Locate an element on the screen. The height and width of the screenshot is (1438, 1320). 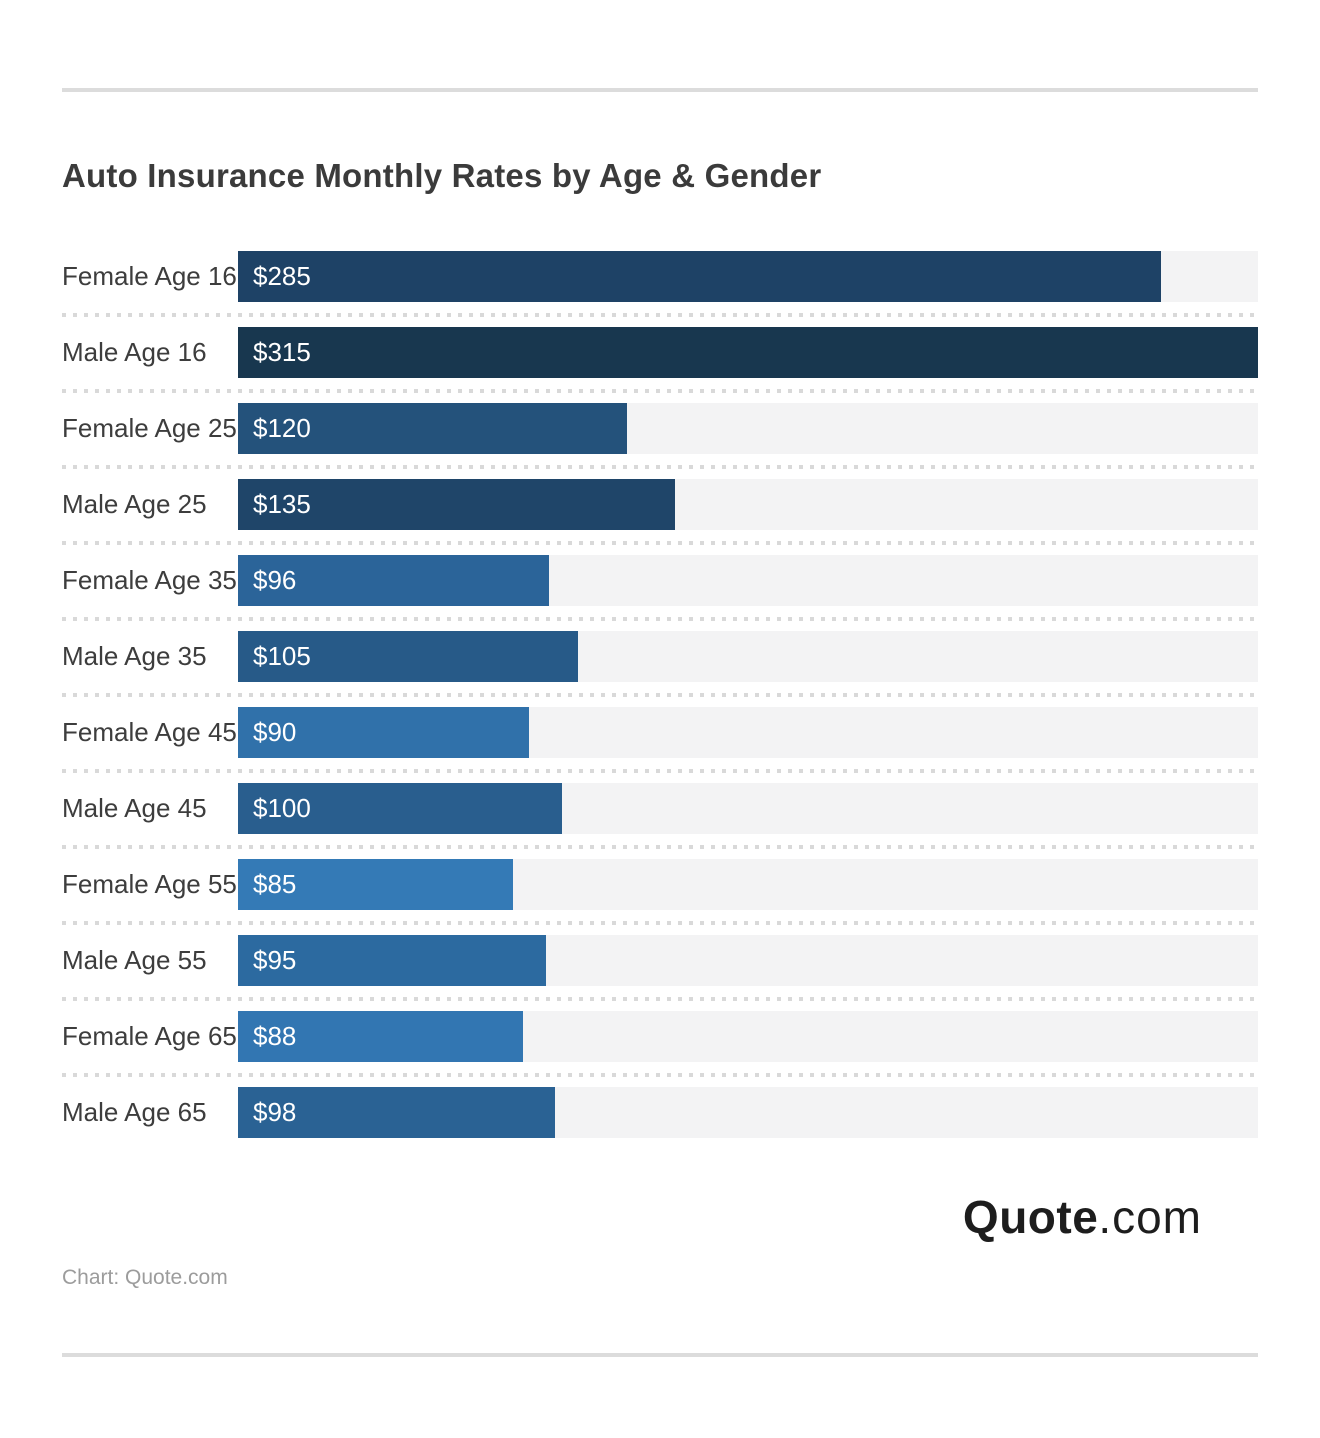
chart-row: Male Age 45 $100 is located at coordinates (660, 821).